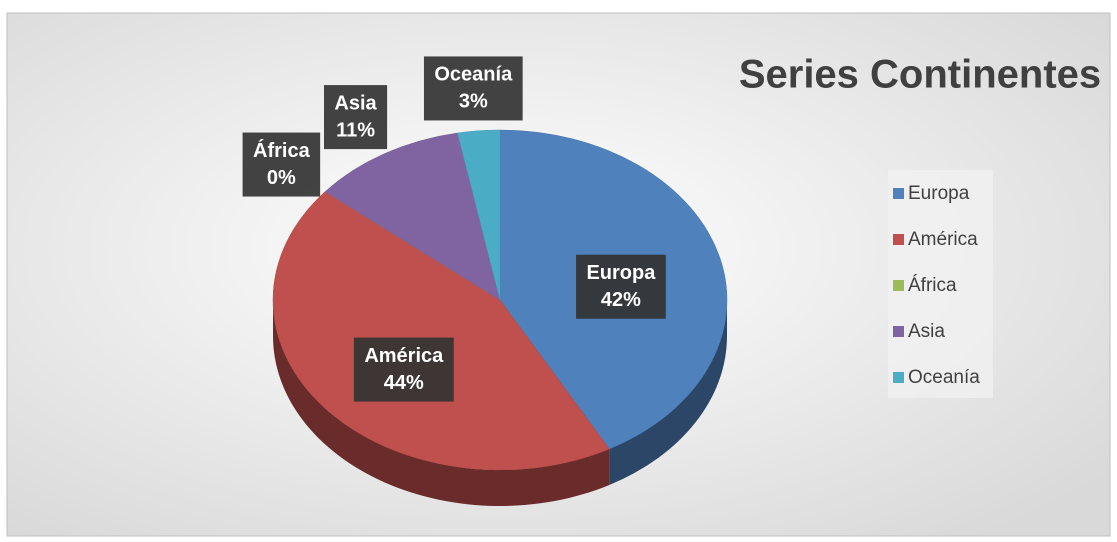 The image size is (1117, 542). What do you see at coordinates (943, 239) in the screenshot?
I see `legend-label: América` at bounding box center [943, 239].